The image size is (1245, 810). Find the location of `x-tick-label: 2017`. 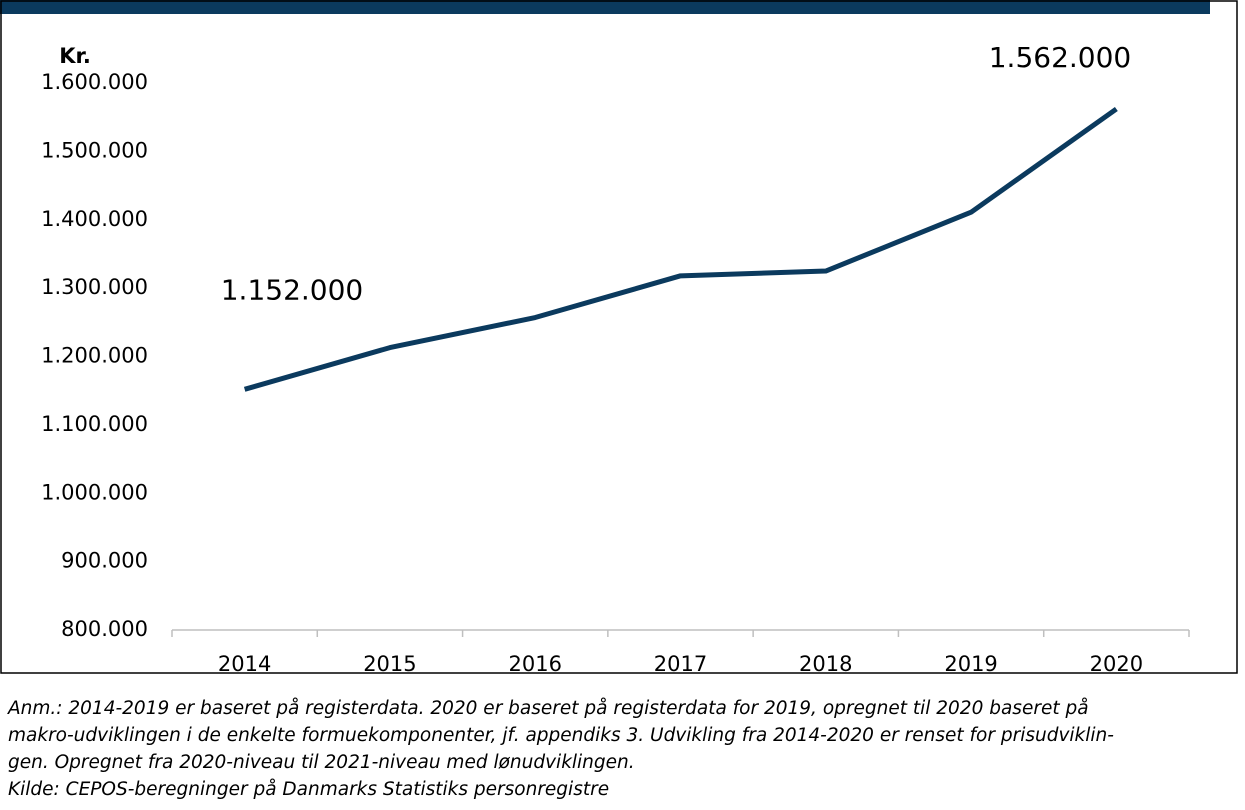

x-tick-label: 2017 is located at coordinates (680, 664).